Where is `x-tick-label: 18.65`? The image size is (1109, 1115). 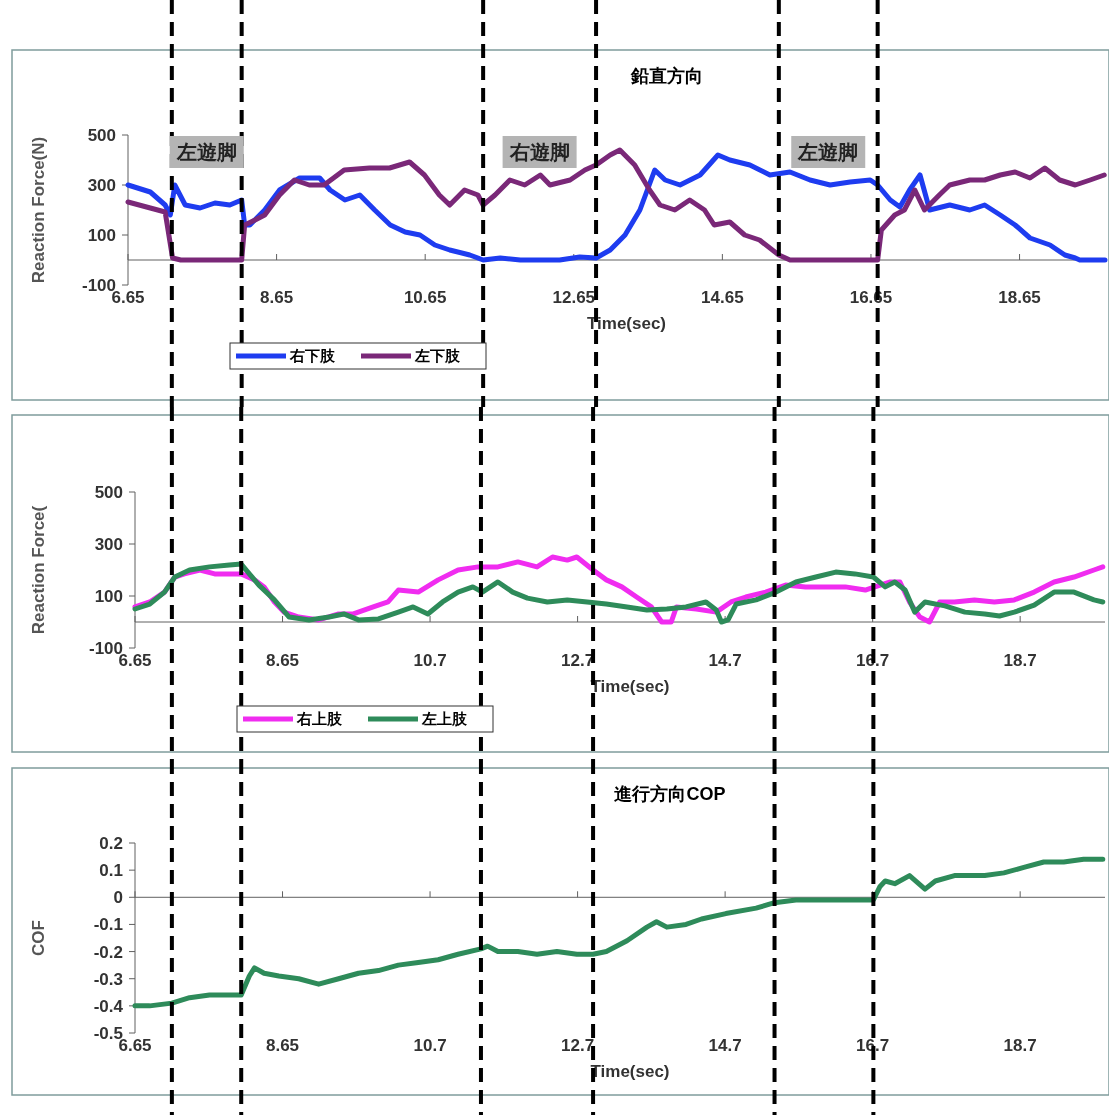
x-tick-label: 18.65 is located at coordinates (1019, 297).